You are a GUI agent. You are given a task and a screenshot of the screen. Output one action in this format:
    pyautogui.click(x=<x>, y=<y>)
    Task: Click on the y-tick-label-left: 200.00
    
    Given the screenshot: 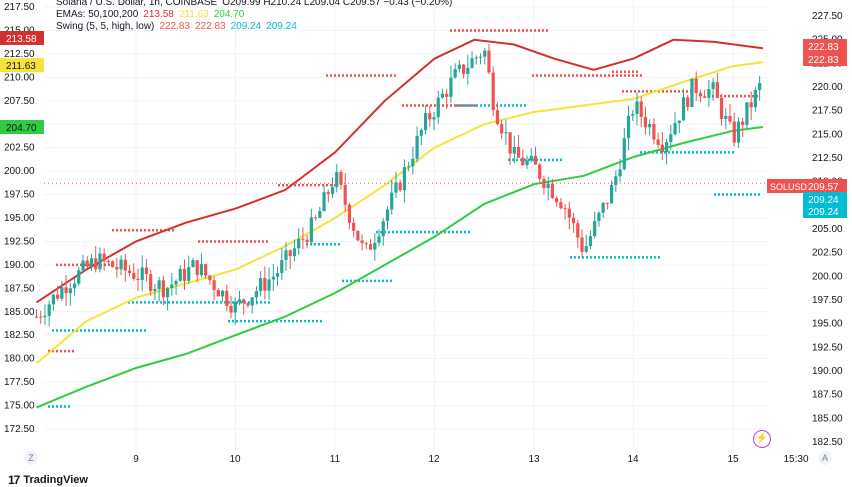 What is the action you would take?
    pyautogui.click(x=19, y=171)
    